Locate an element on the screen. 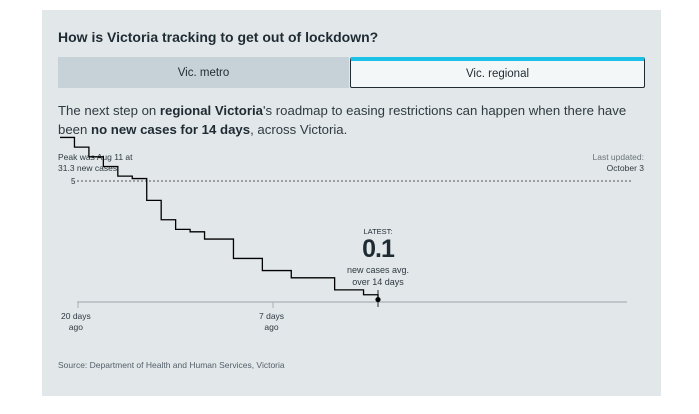  region-emphasis: regional Victoria is located at coordinates (211, 110).